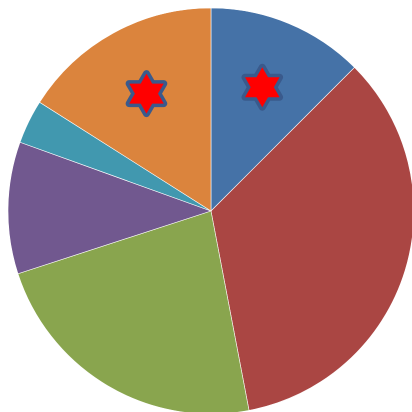 The image size is (412, 412). Describe the element at coordinates (204, 90) in the screenshot. I see `slice-markers` at that location.